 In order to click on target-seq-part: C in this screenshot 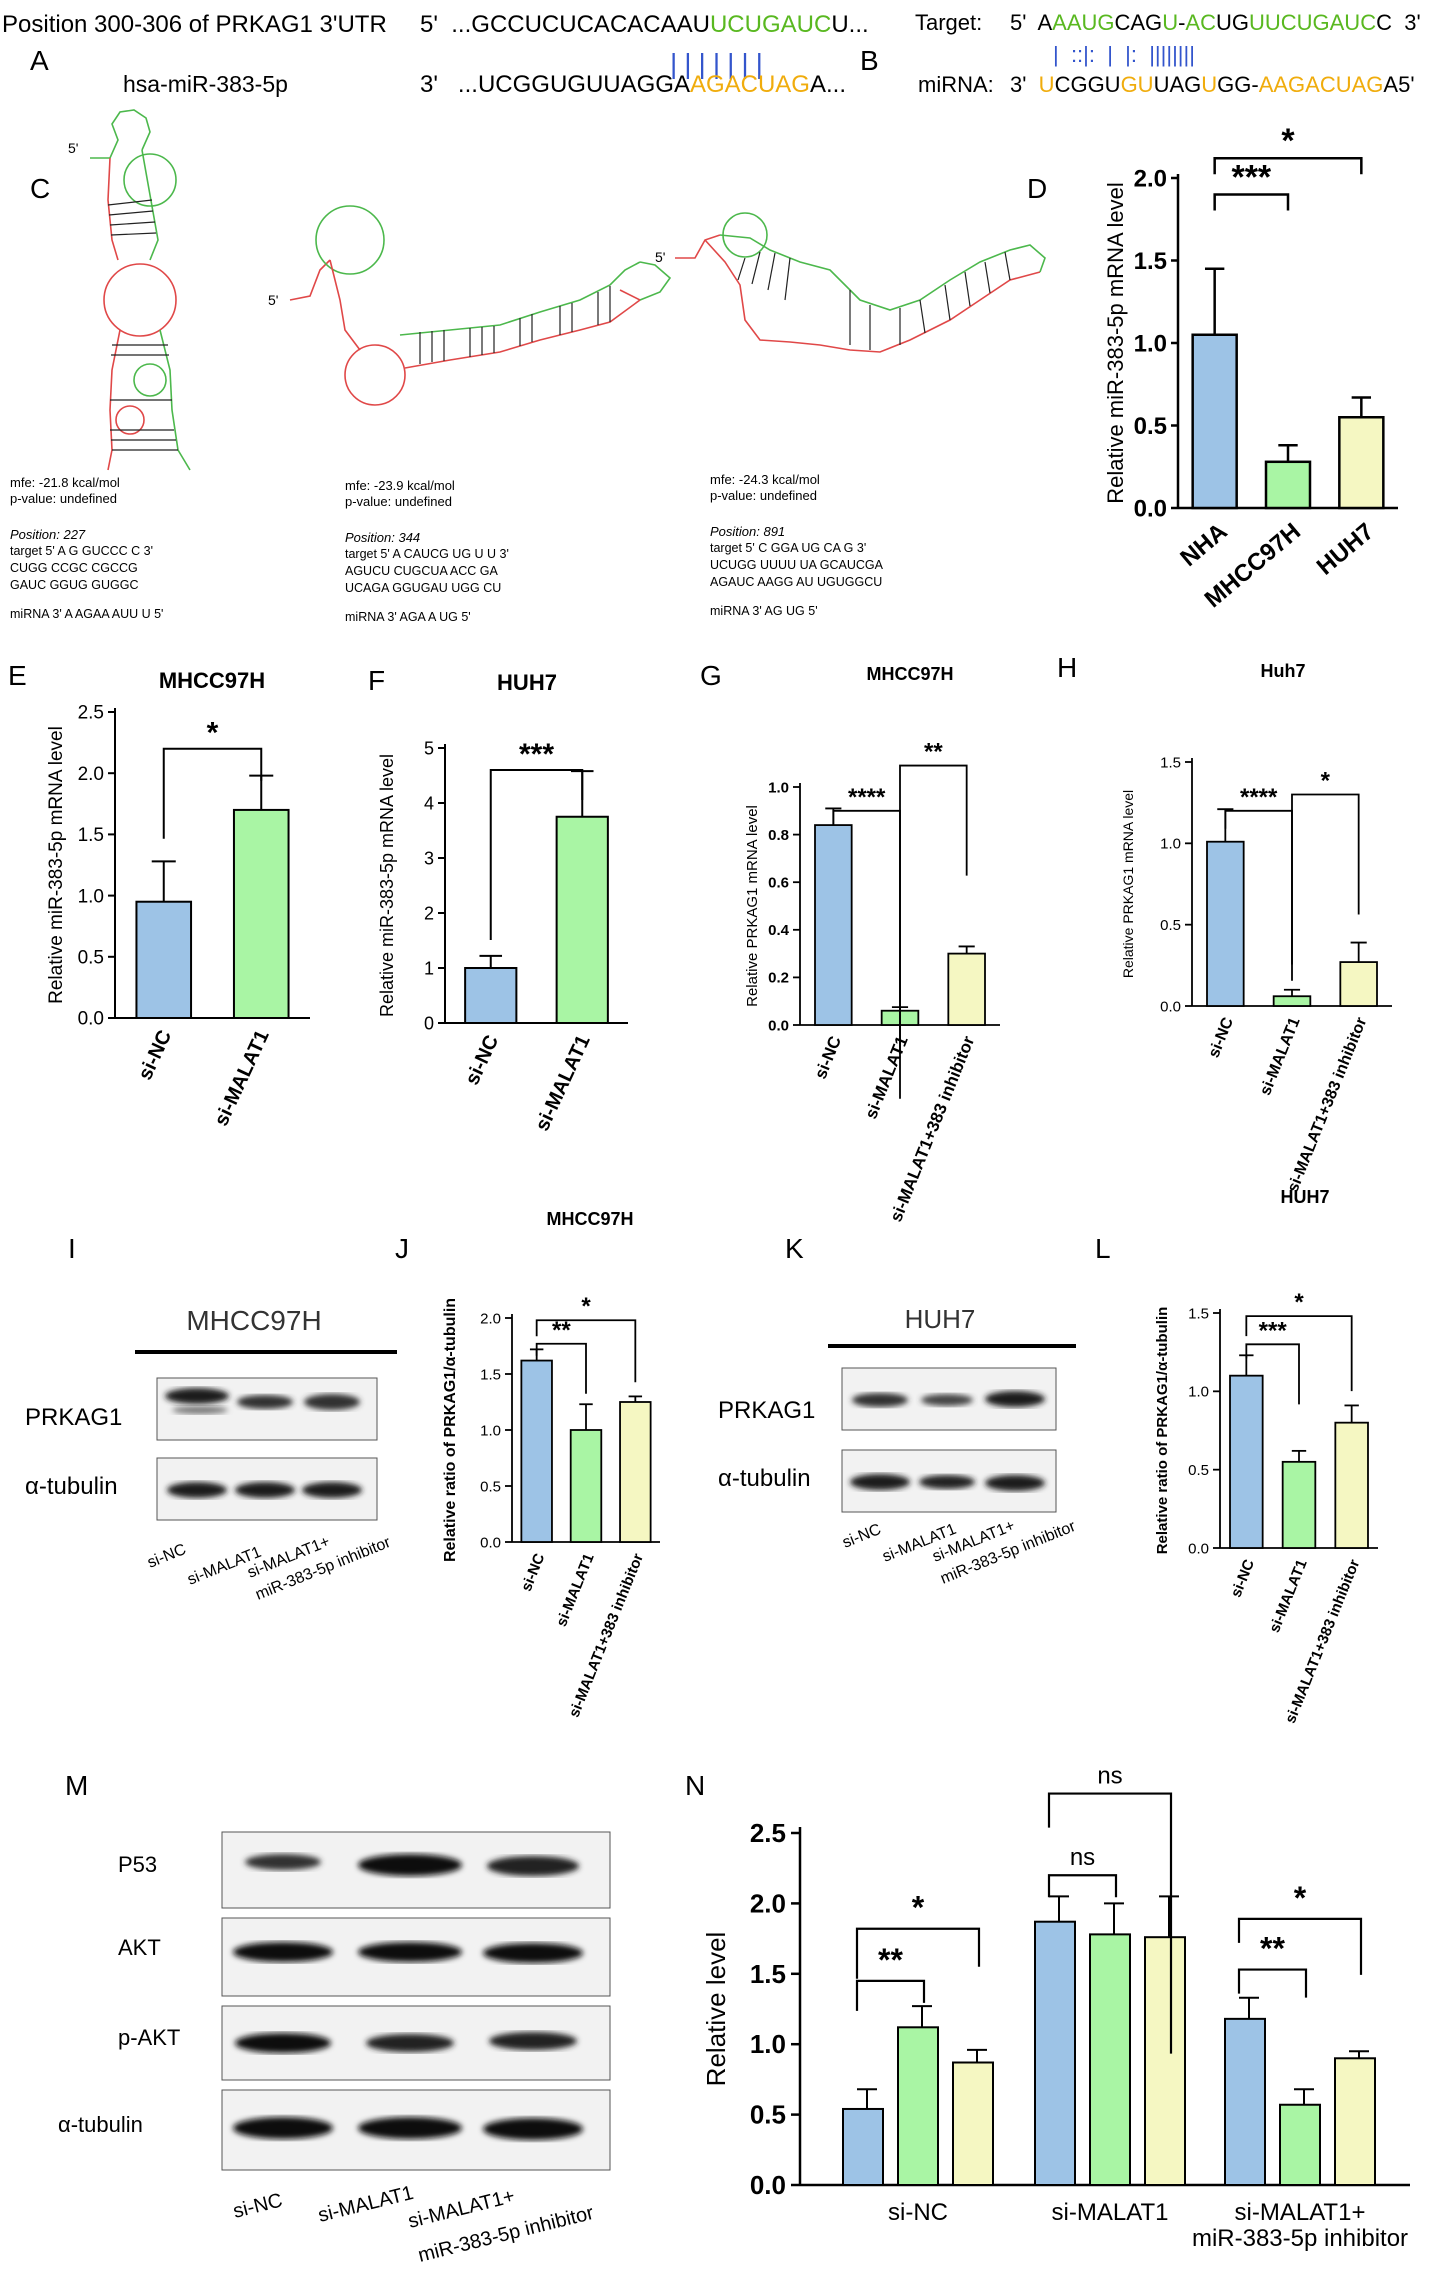, I will do `click(1384, 22)`.